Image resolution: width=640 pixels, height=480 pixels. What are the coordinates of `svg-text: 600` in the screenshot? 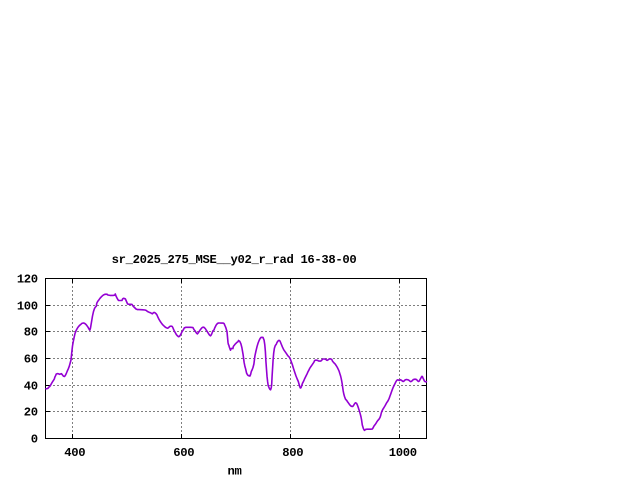 It's located at (183, 453).